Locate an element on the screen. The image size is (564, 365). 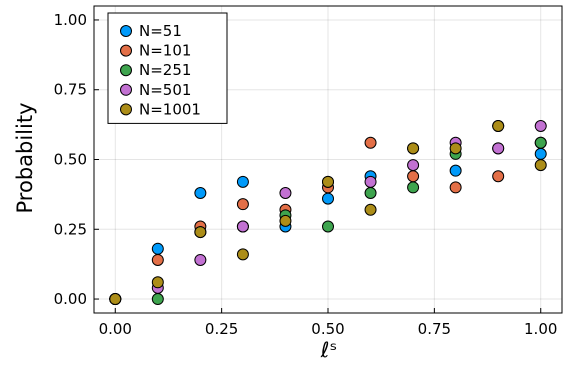
y-axis-title: Probability is located at coordinates (25, 157).